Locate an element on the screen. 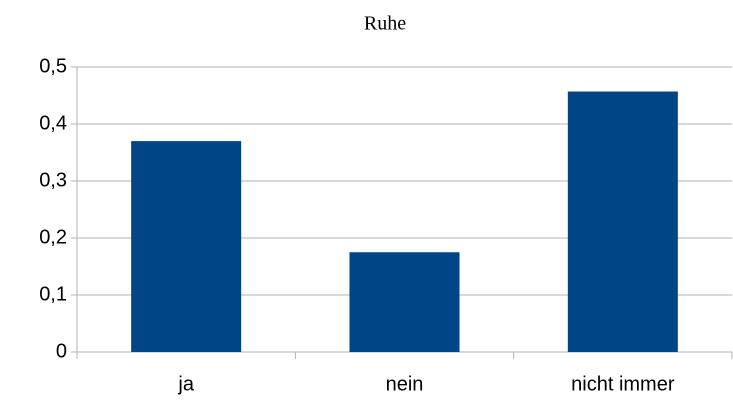 The height and width of the screenshot is (403, 733). y-tick-label: 0,5 is located at coordinates (53, 66).